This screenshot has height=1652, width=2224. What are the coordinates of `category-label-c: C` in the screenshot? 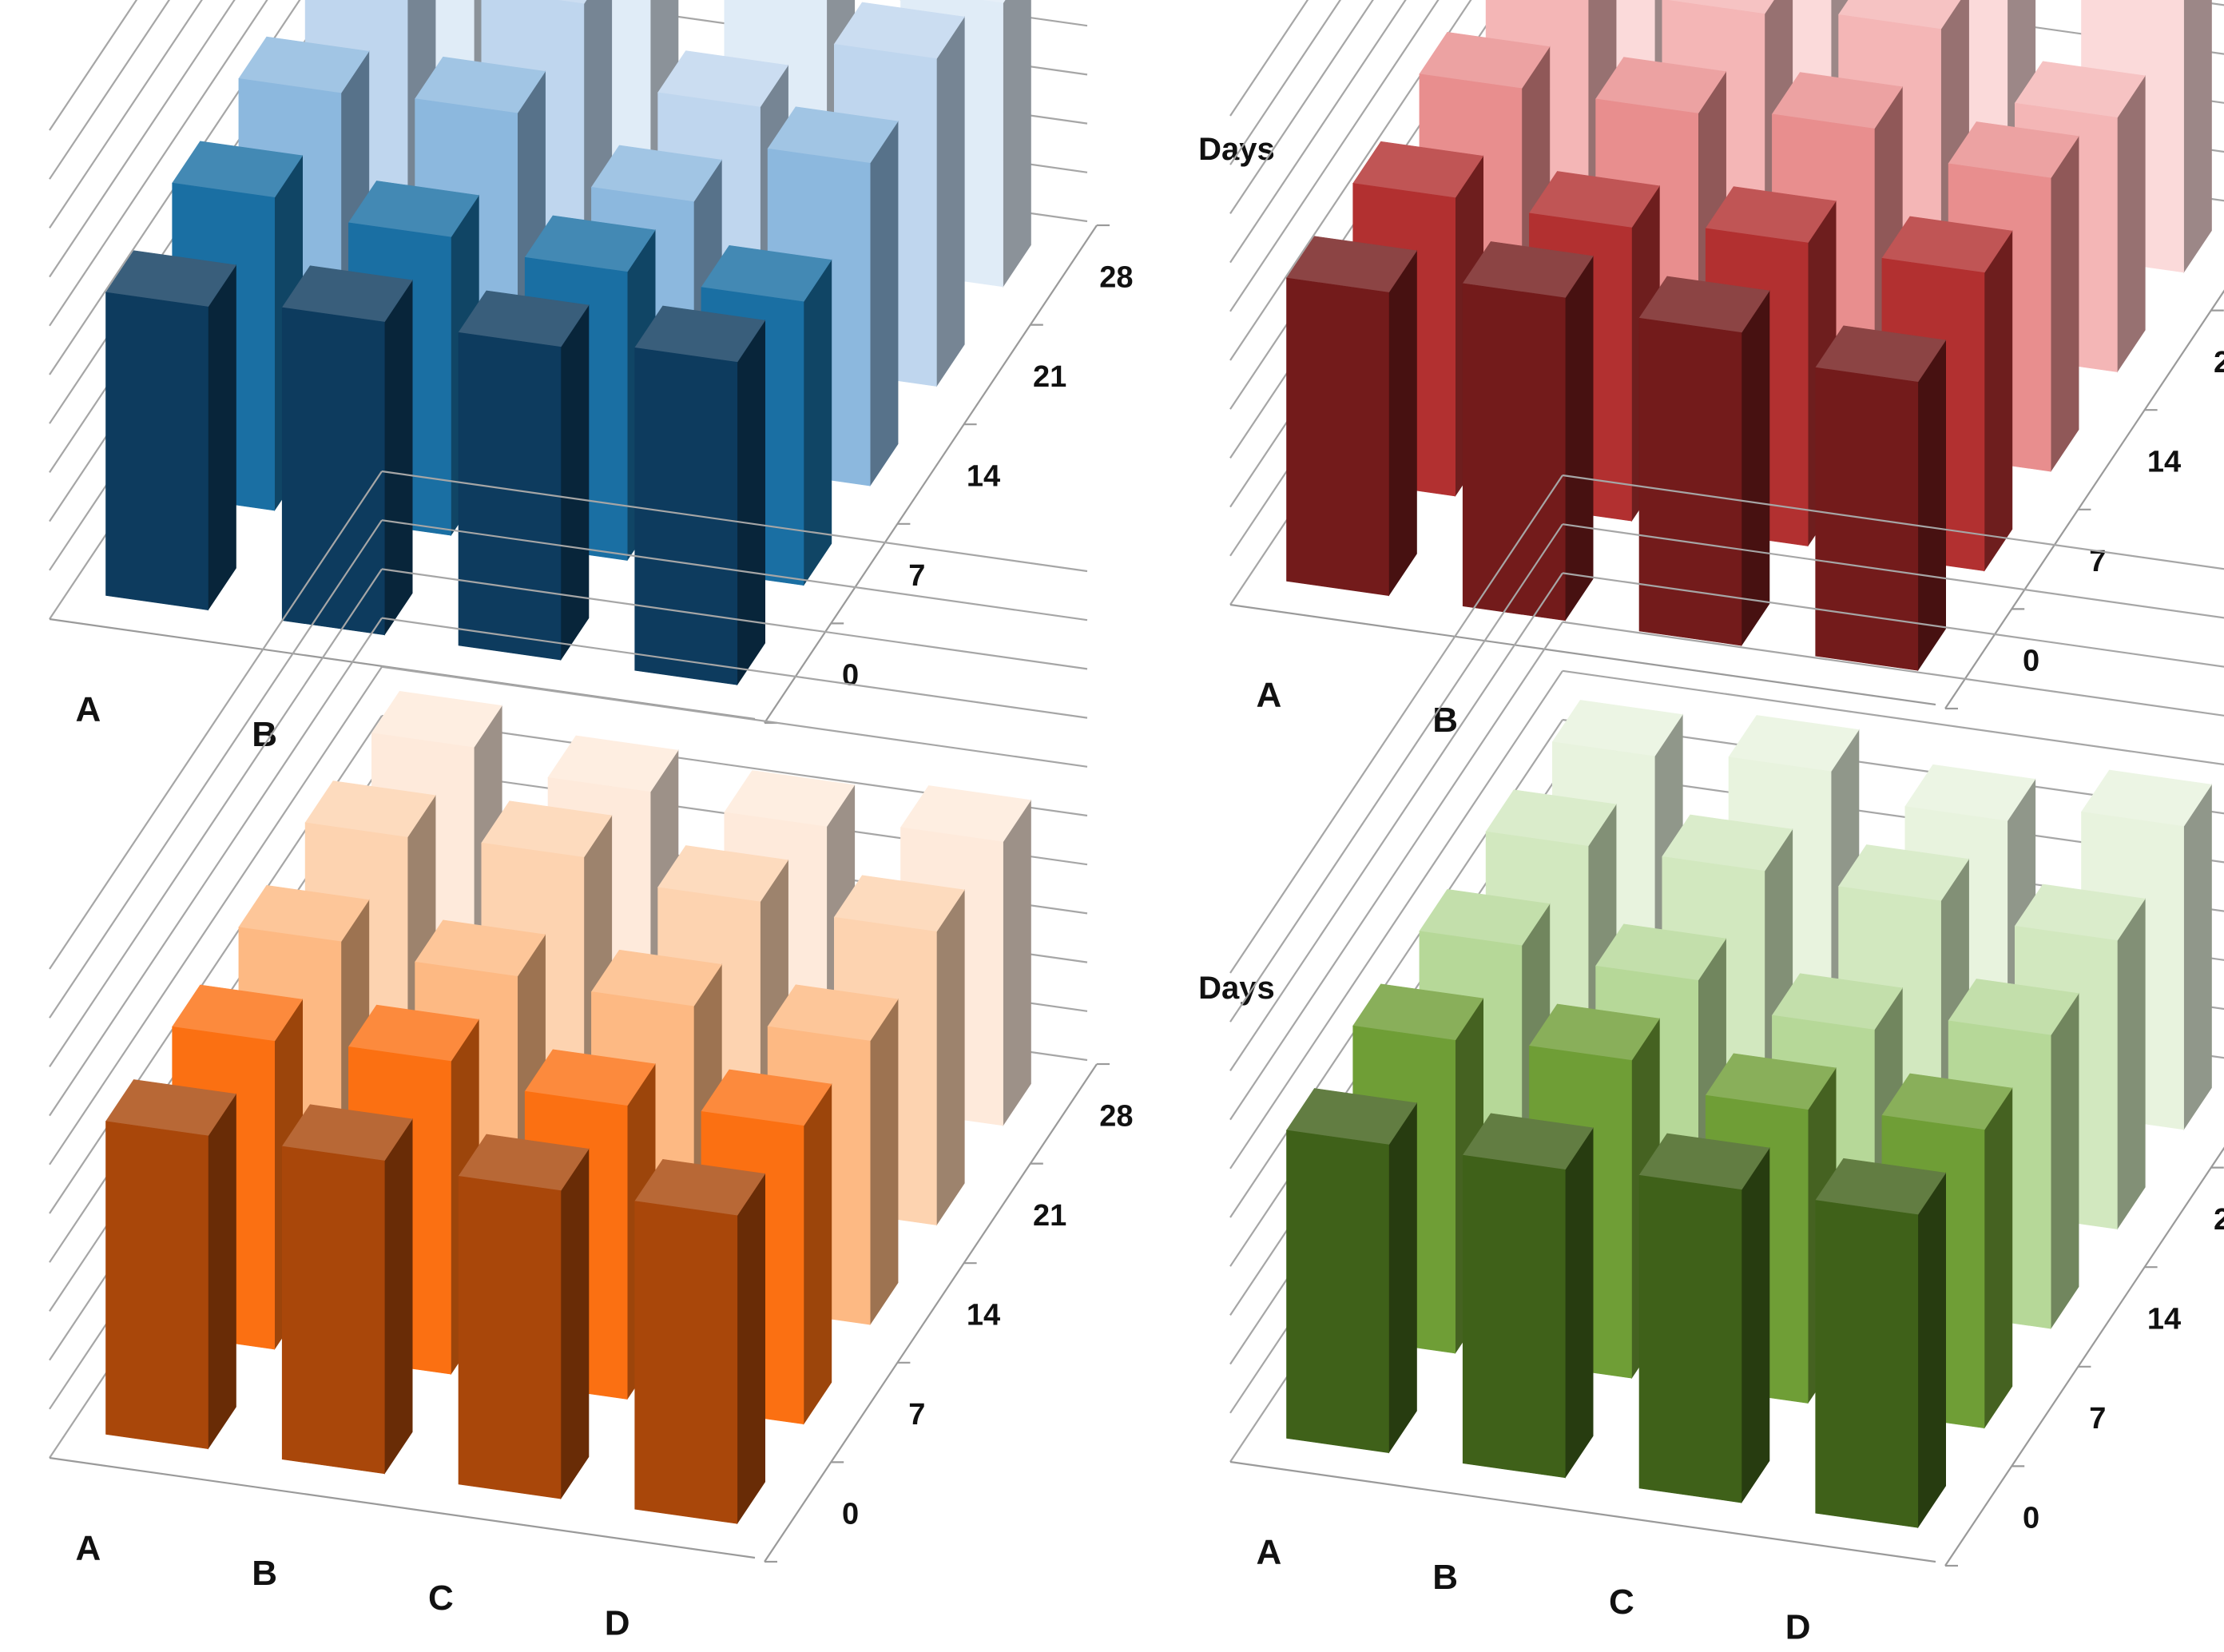 It's located at (441, 1598).